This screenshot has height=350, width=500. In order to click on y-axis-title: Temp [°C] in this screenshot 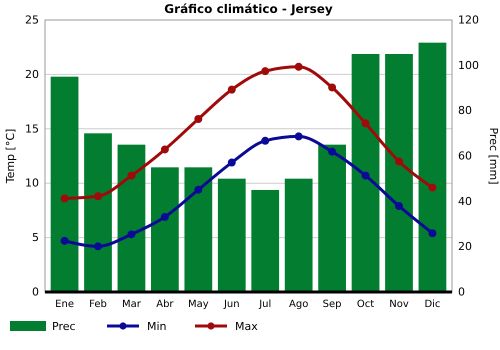, I will do `click(10, 156)`.